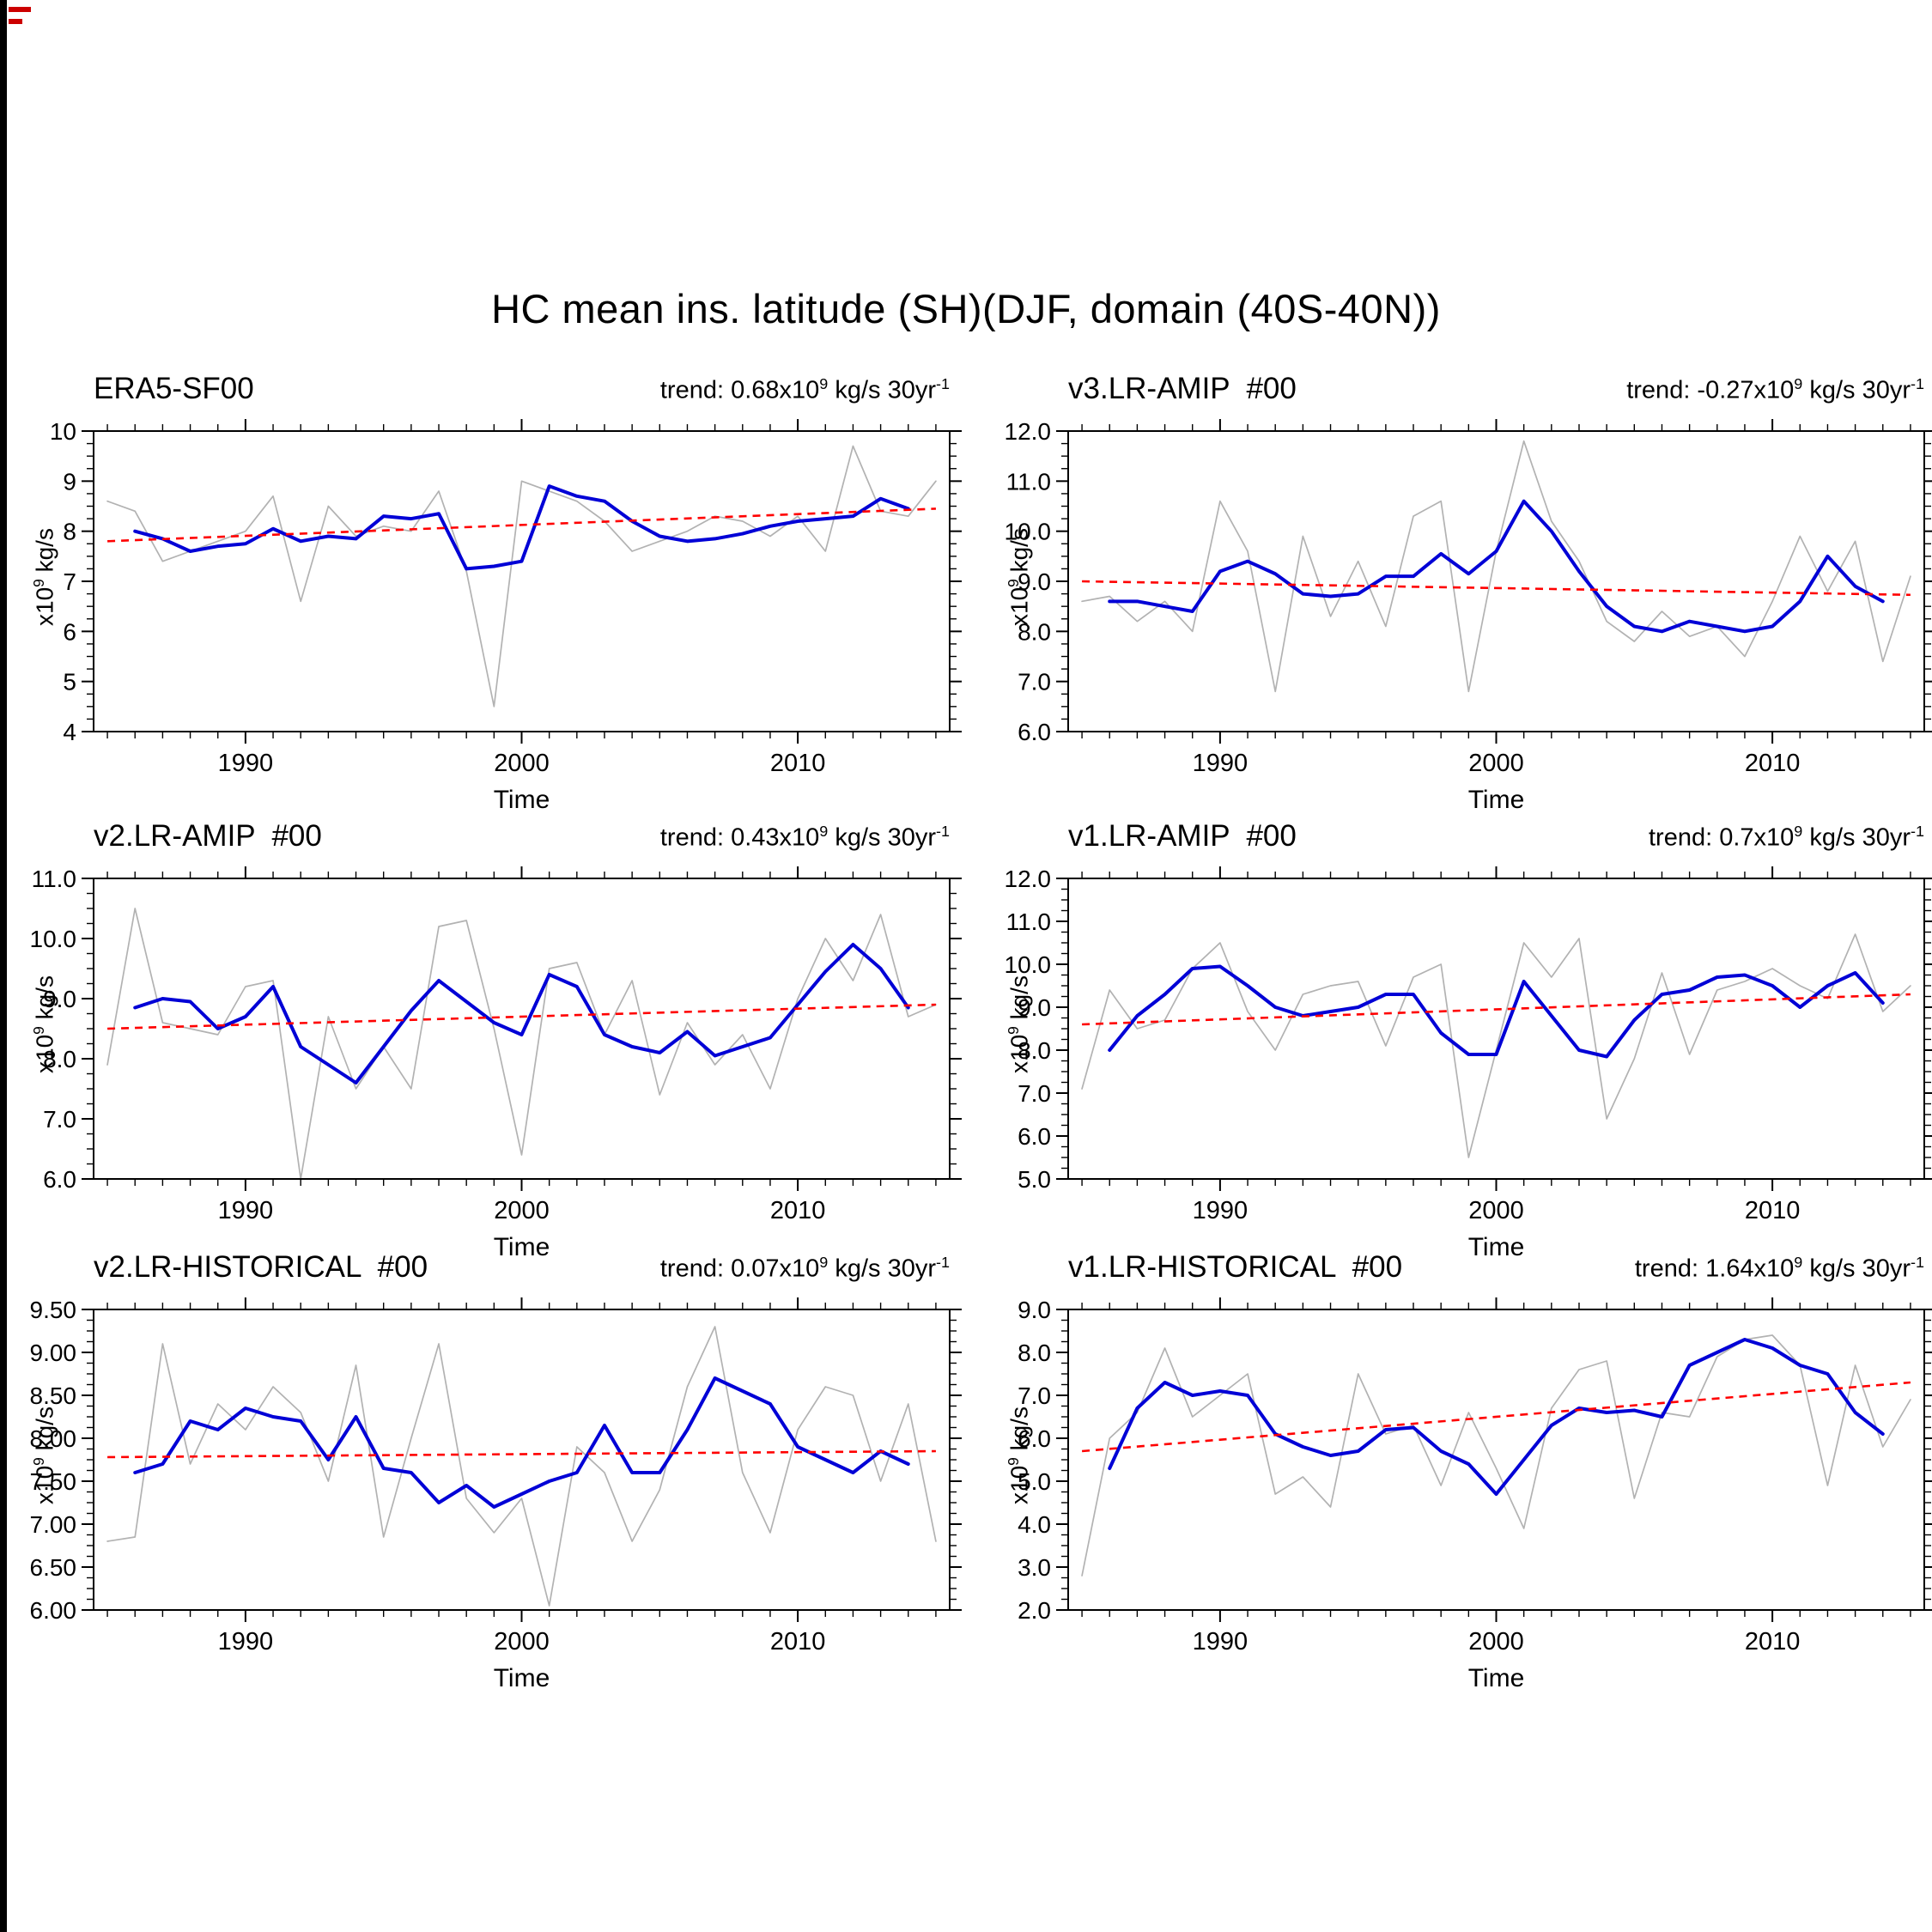  Describe the element at coordinates (1034, 1524) in the screenshot. I see `y-tick-label: 4.0` at that location.